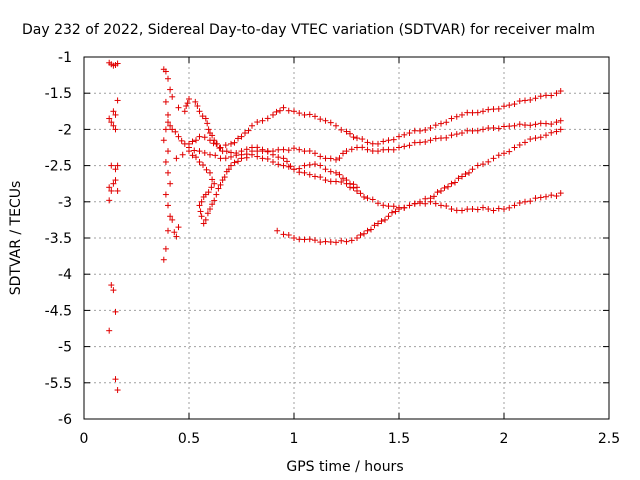 The image size is (640, 480). I want to click on y-tick-label: -5.5, so click(58, 384).